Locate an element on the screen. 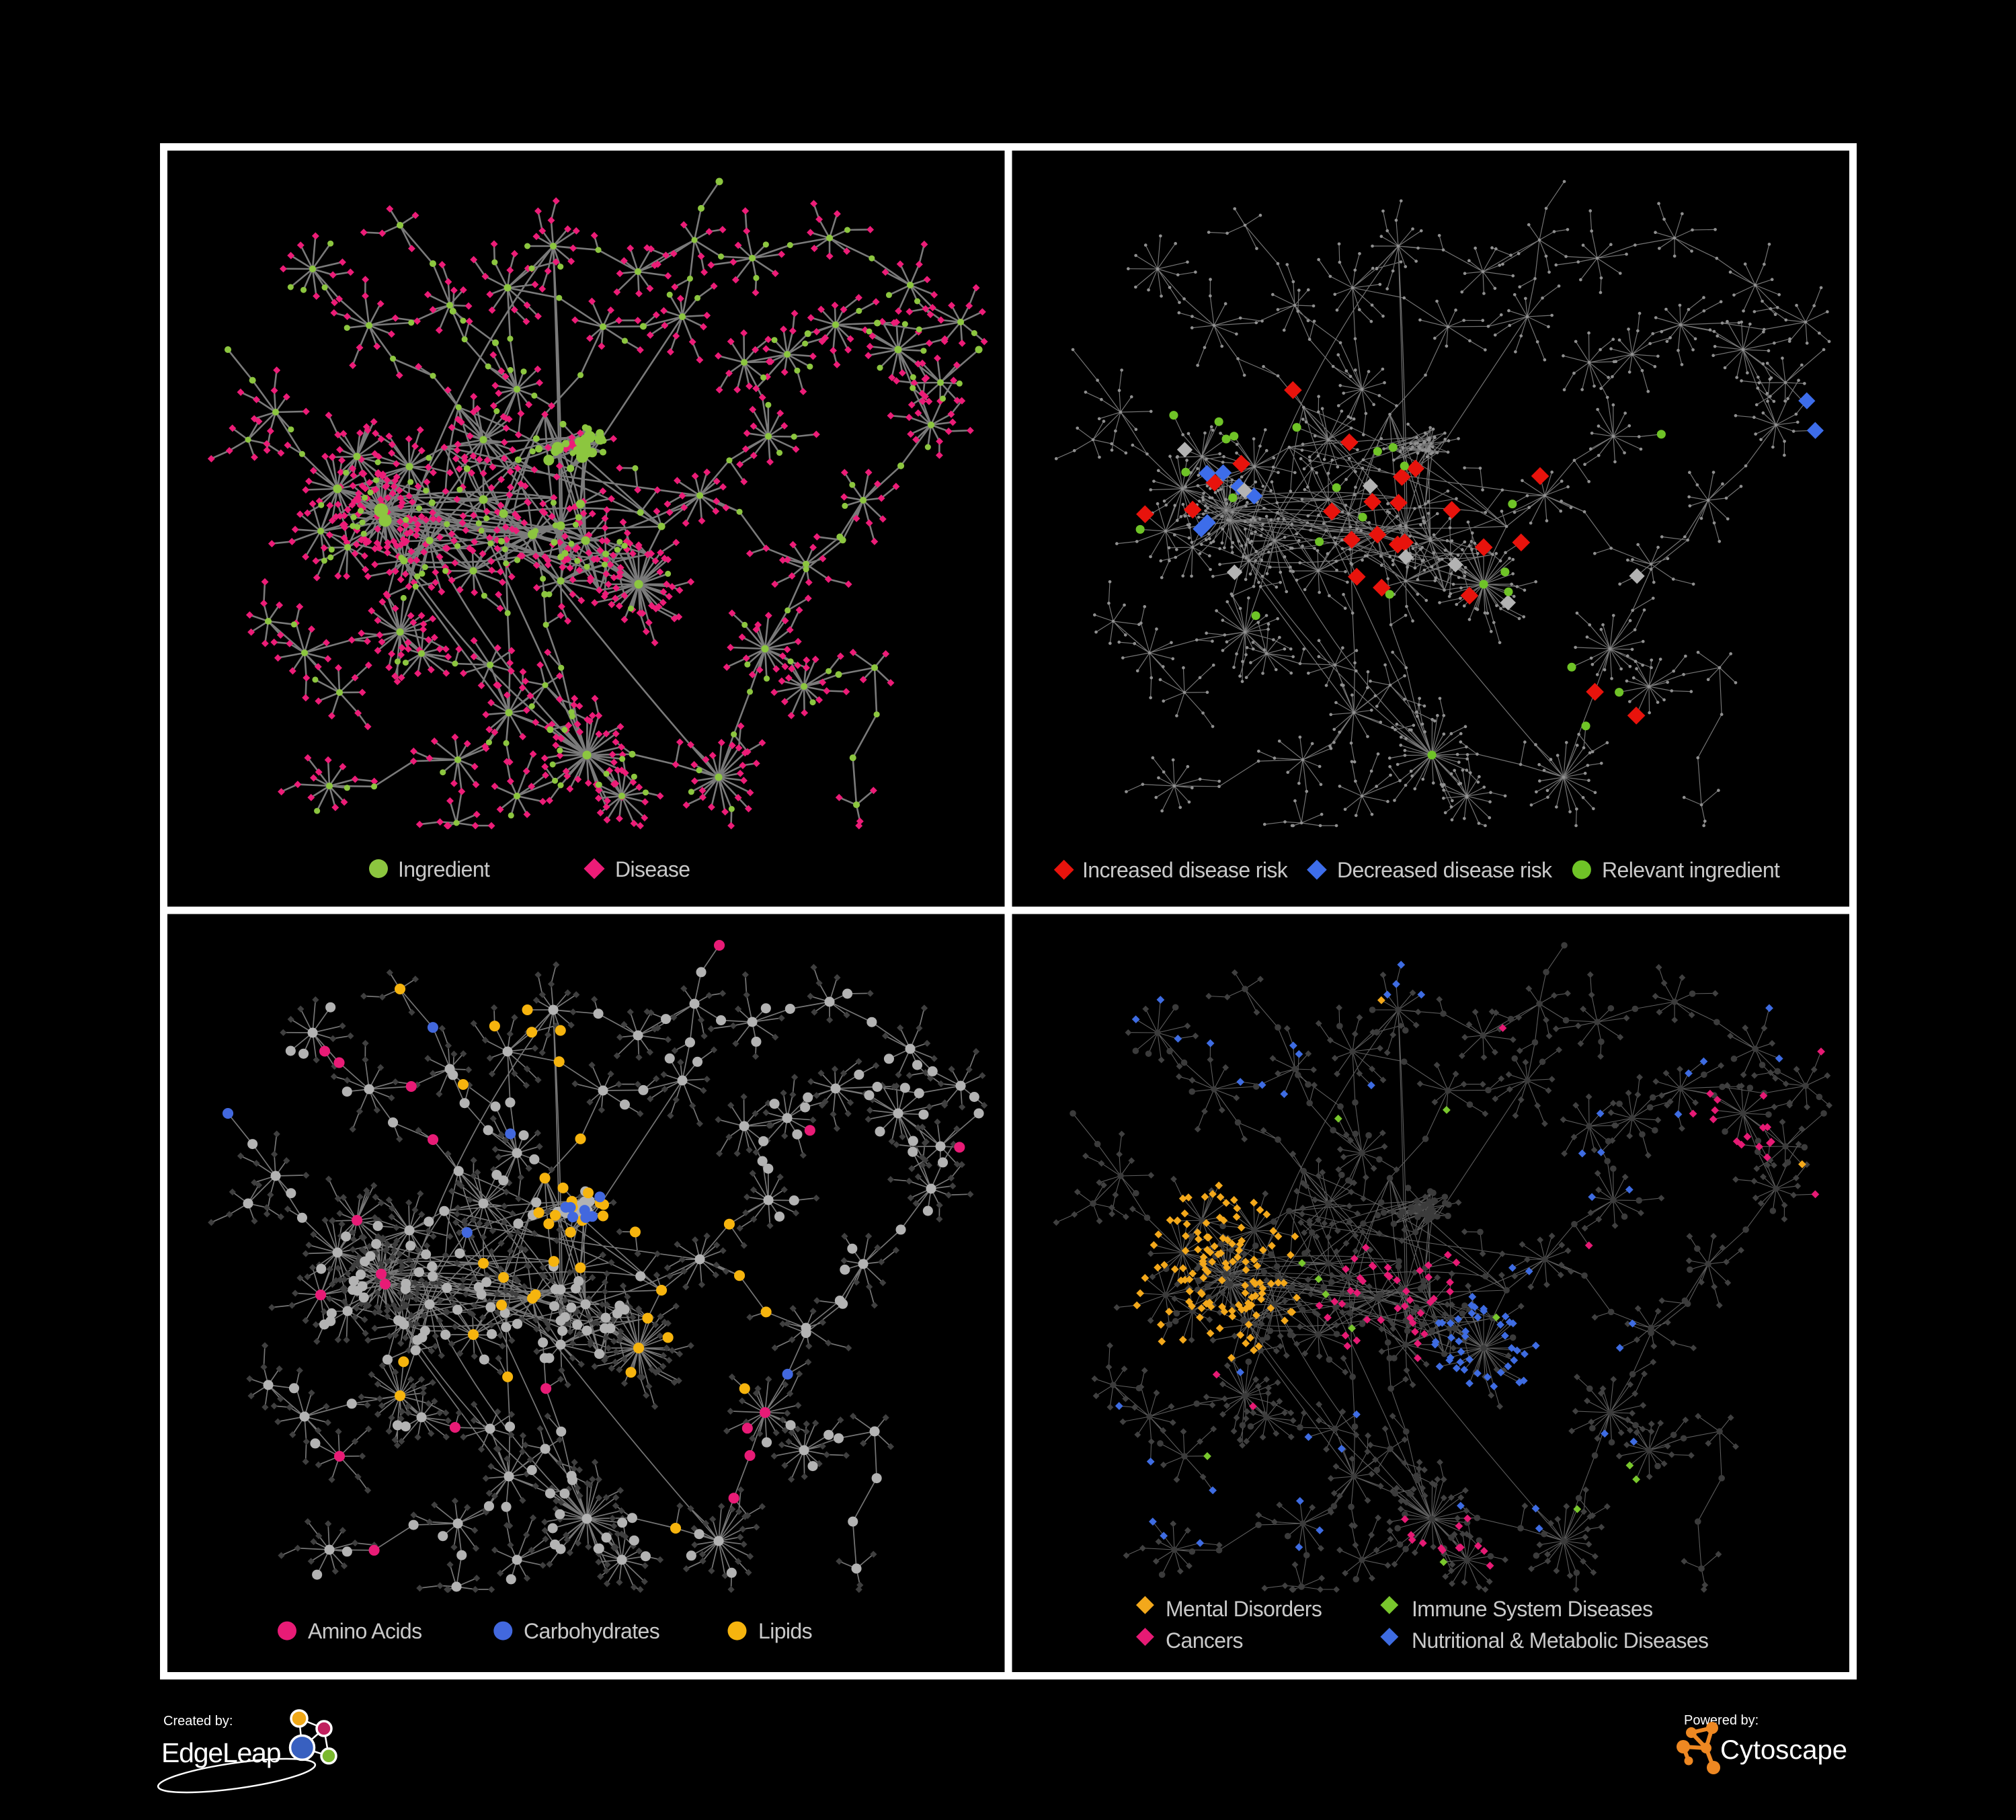 The image size is (2016, 1820). svg-text: Relevant ingredient is located at coordinates (1691, 870).